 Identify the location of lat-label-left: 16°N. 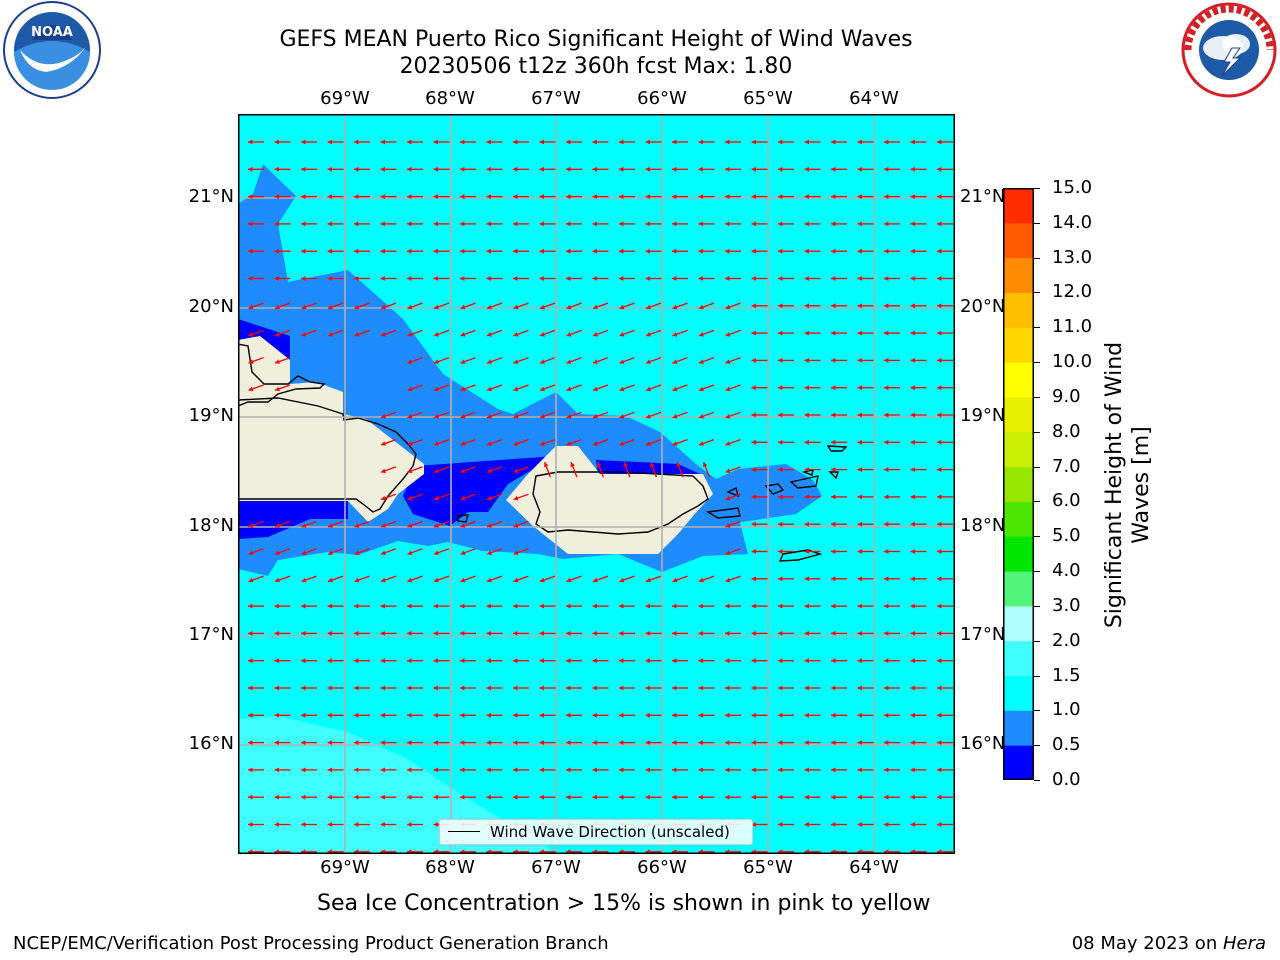
(211, 743).